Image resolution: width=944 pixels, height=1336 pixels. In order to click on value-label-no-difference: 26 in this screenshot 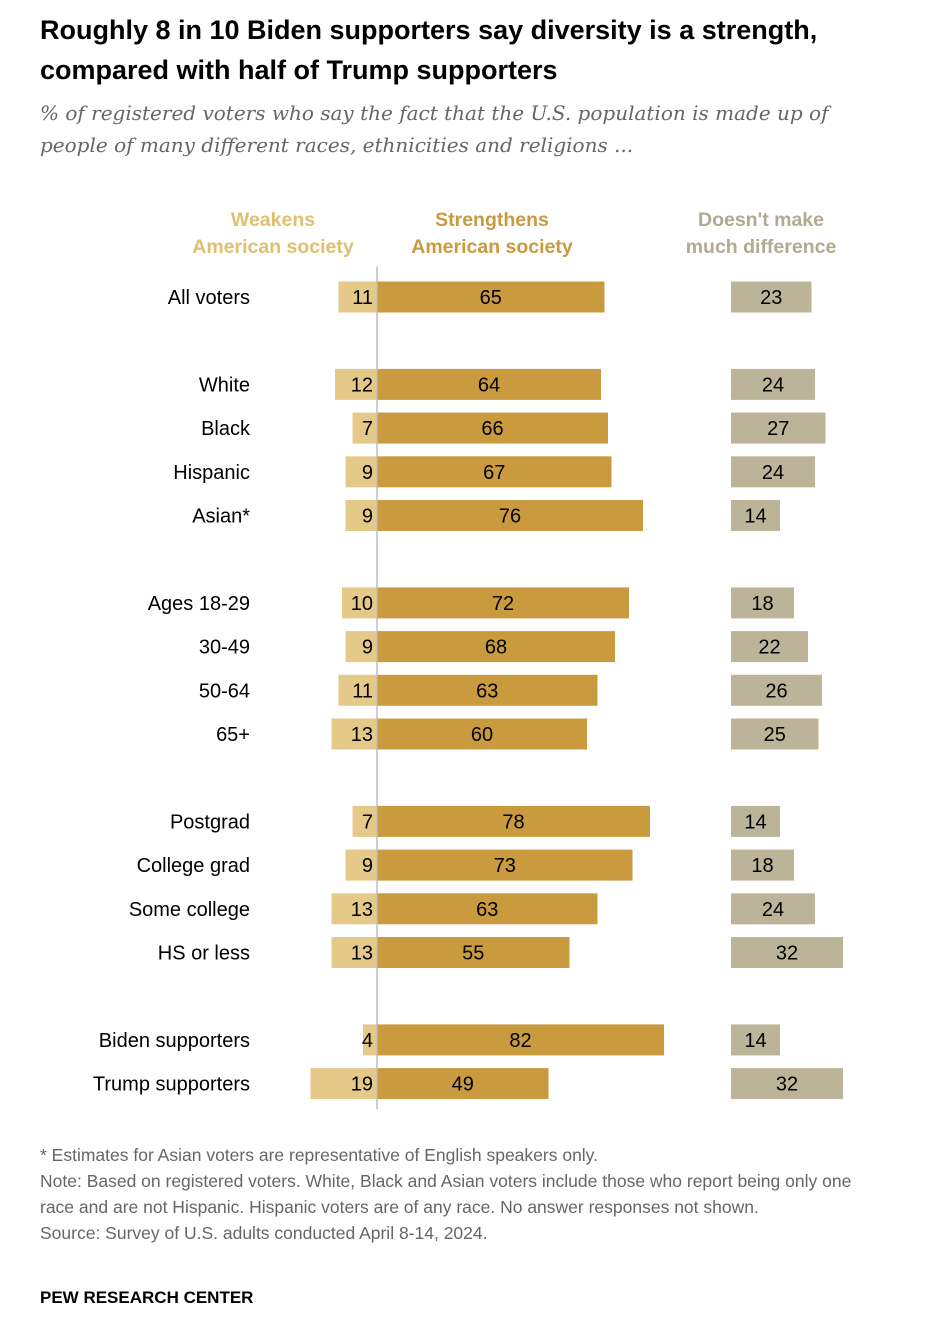, I will do `click(776, 691)`.